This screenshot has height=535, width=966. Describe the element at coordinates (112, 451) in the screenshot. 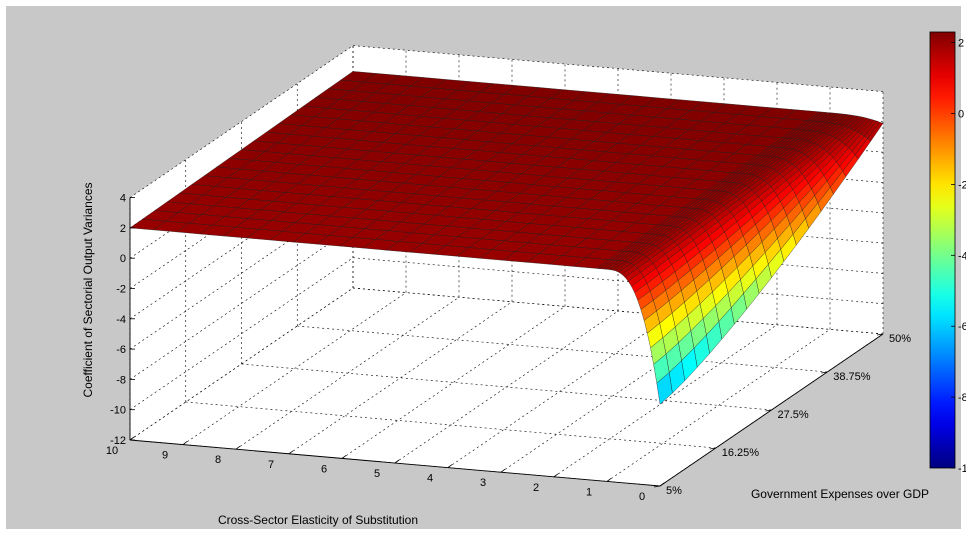

I see `x-tick-label: 10` at that location.